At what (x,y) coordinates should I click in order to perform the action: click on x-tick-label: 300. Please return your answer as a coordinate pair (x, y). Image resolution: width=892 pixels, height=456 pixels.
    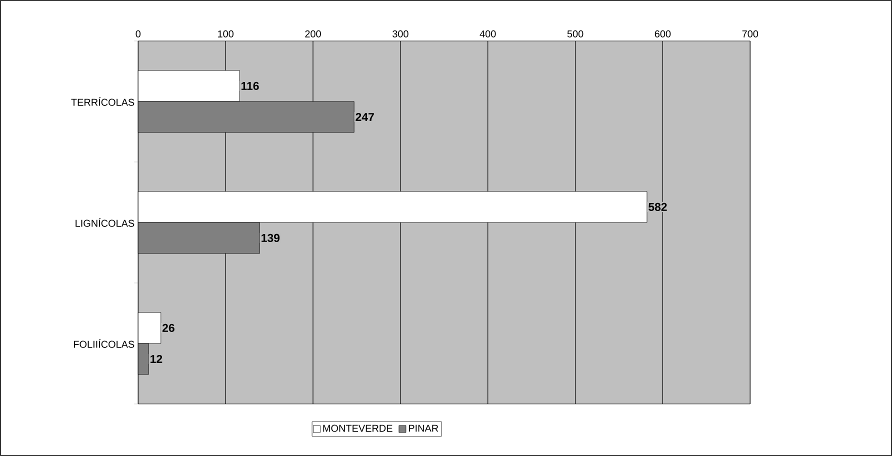
    Looking at the image, I should click on (400, 34).